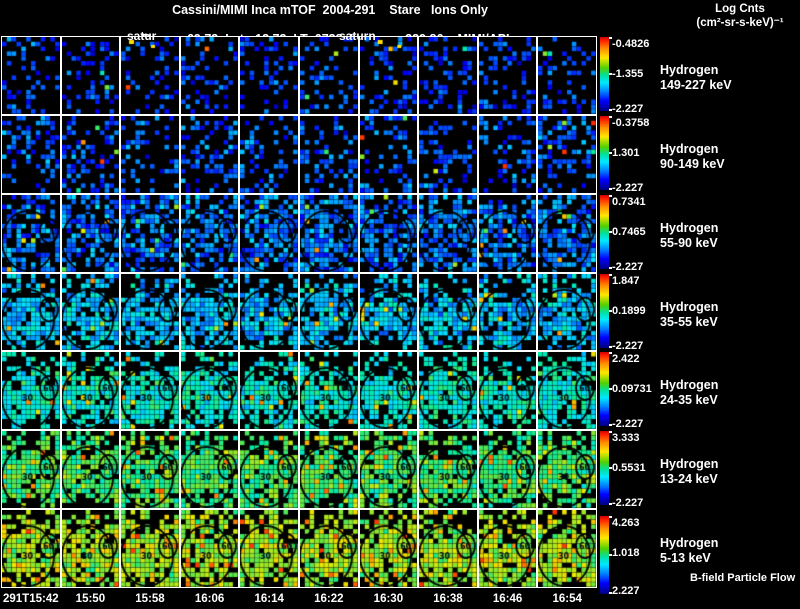 The height and width of the screenshot is (609, 800). I want to click on energy-label-row1: Hydrogen 149-227 keV, so click(725, 78).